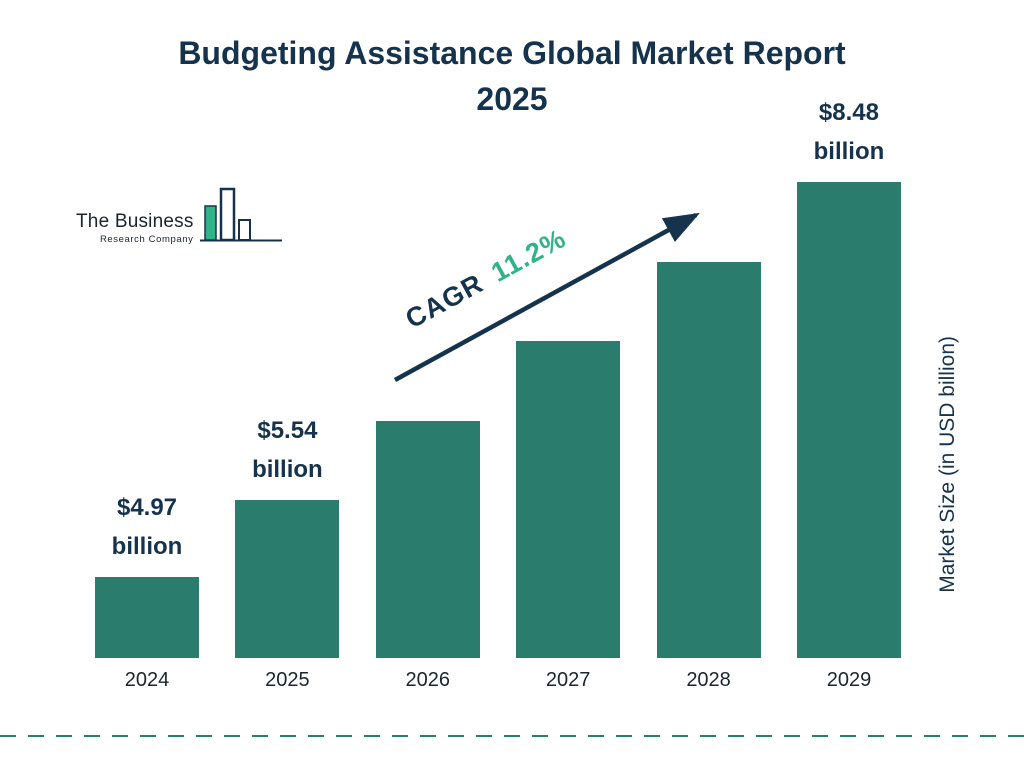 The height and width of the screenshot is (768, 1024). I want to click on bar-column-2024: $4.97 billion 2024, so click(147, 394).